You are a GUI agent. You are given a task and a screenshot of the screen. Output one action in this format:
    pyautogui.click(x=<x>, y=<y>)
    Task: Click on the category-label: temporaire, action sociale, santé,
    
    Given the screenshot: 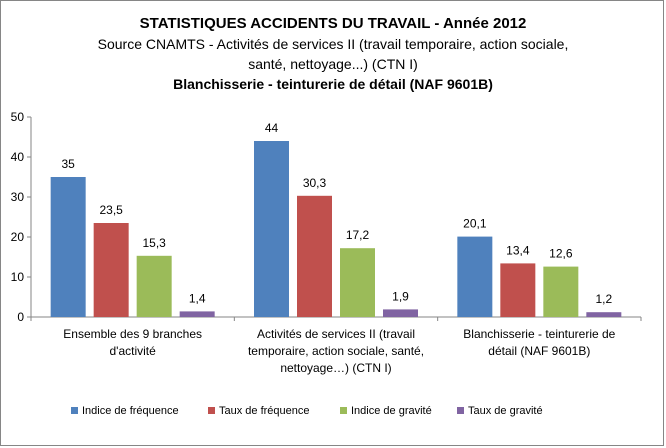 What is the action you would take?
    pyautogui.click(x=336, y=351)
    